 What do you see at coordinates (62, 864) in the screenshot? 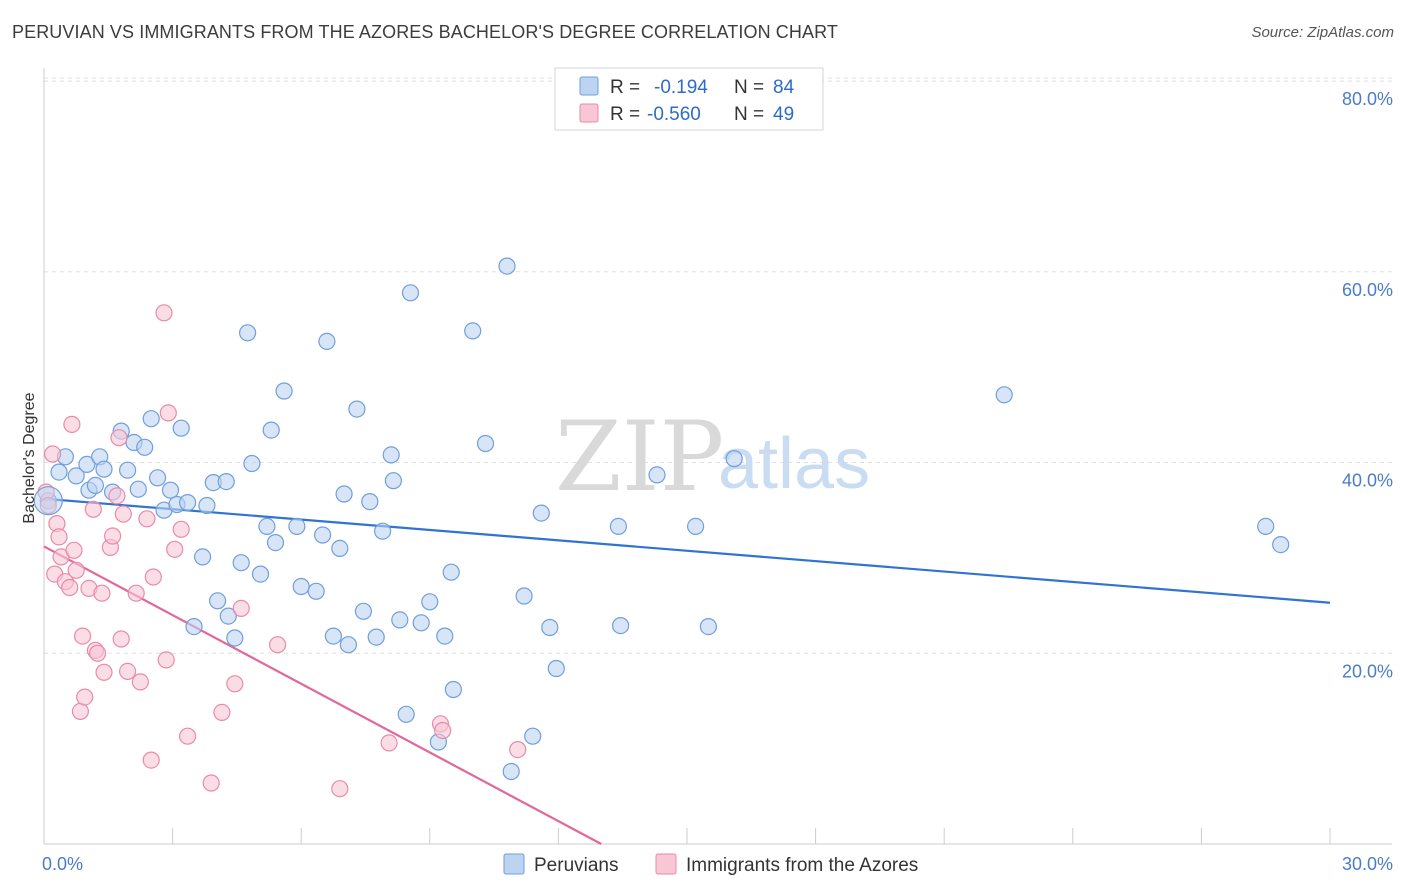
I see `x-tick-label-min: 0.0%` at bounding box center [62, 864].